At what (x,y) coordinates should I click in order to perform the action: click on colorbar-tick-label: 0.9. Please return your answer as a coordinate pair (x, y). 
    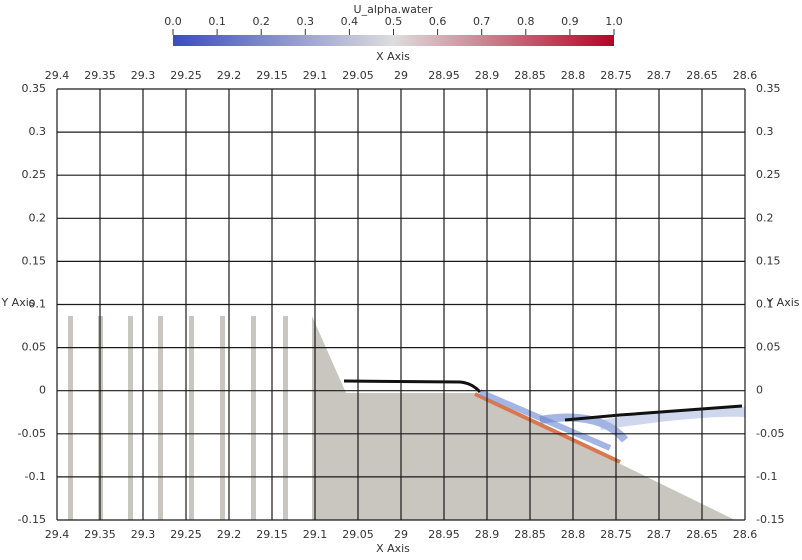
    Looking at the image, I should click on (570, 21).